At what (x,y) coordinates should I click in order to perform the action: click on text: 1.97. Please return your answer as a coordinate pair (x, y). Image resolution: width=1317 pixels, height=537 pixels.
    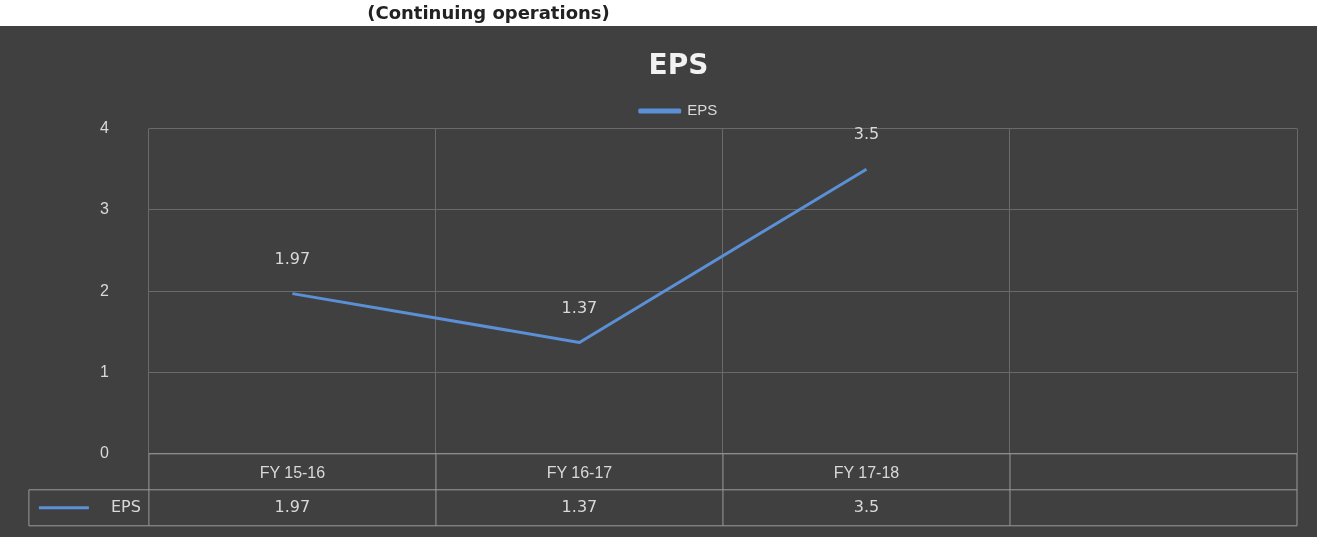
    Looking at the image, I should click on (292, 506).